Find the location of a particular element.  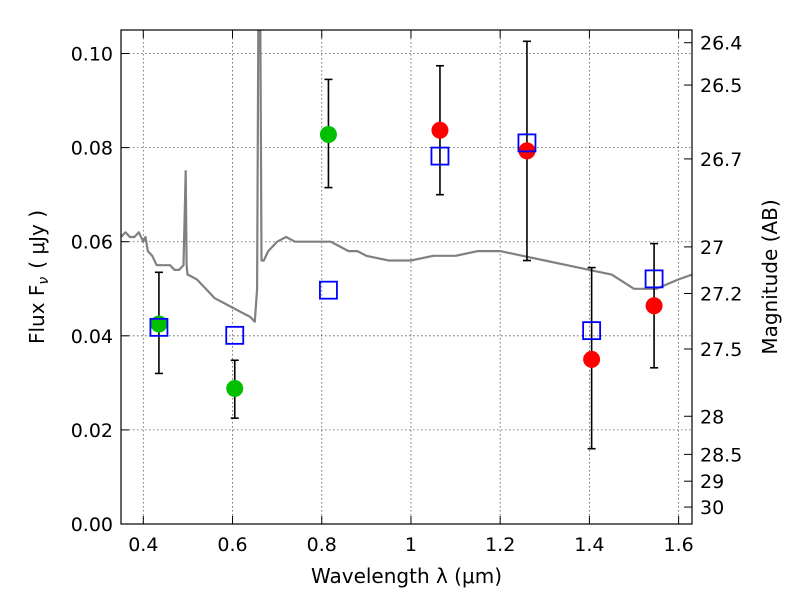

y-tick-label: 0.02 is located at coordinates (92, 431).